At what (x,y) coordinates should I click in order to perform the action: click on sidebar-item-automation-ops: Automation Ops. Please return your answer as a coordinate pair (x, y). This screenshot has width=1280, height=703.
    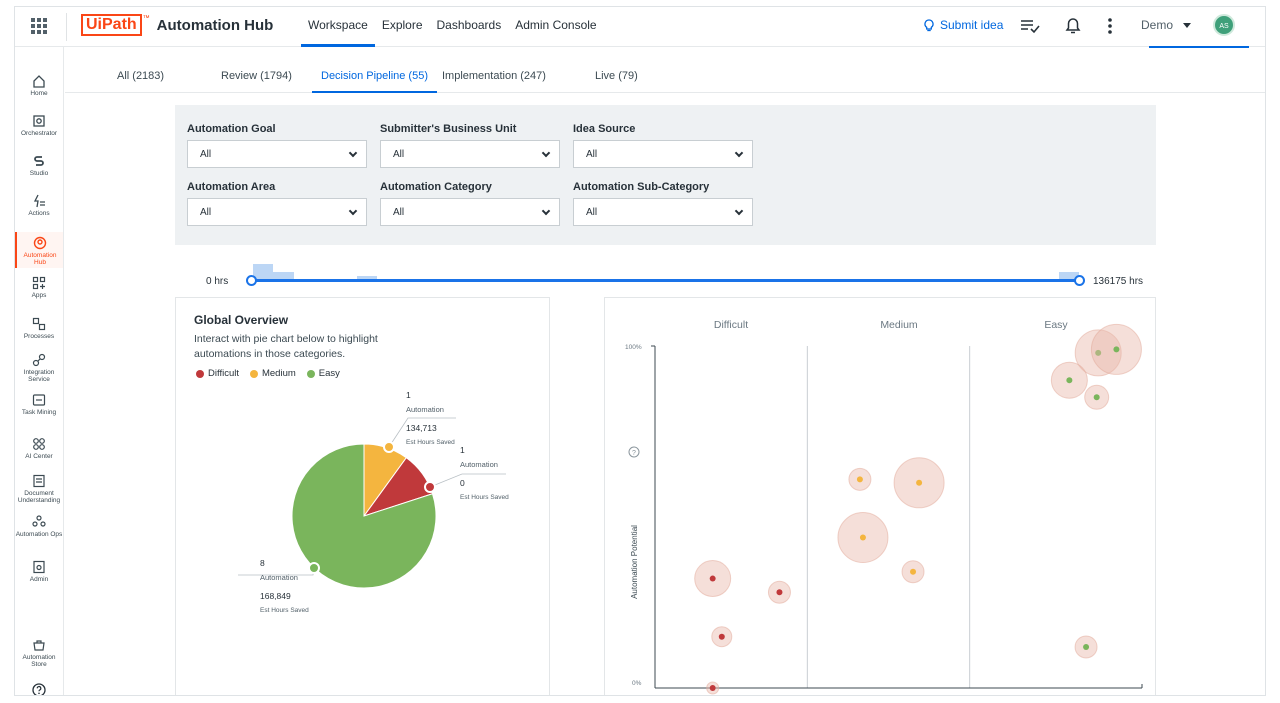
    Looking at the image, I should click on (39, 526).